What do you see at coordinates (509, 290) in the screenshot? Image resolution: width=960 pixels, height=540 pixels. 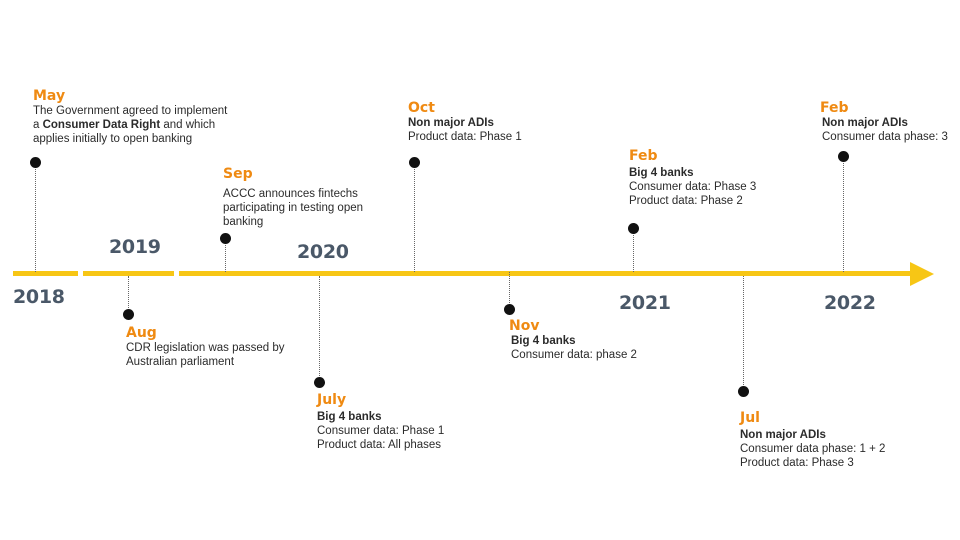 I see `stem-nov-2020` at bounding box center [509, 290].